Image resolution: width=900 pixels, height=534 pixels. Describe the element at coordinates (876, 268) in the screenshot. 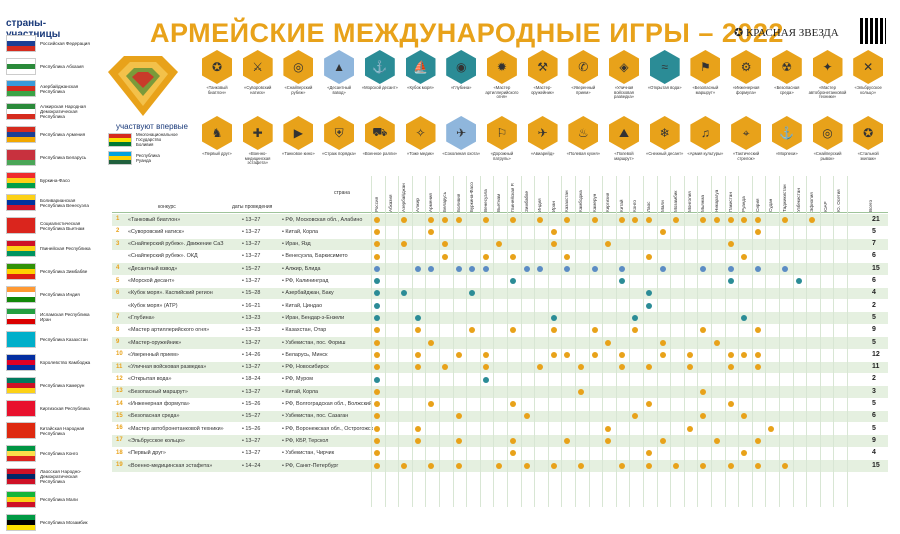

I see `row-total: 15` at that location.